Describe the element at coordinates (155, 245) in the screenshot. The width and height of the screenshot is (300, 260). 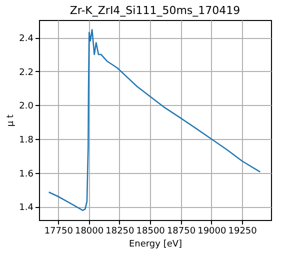
I see `x-axis-title: Energy [eV]` at that location.